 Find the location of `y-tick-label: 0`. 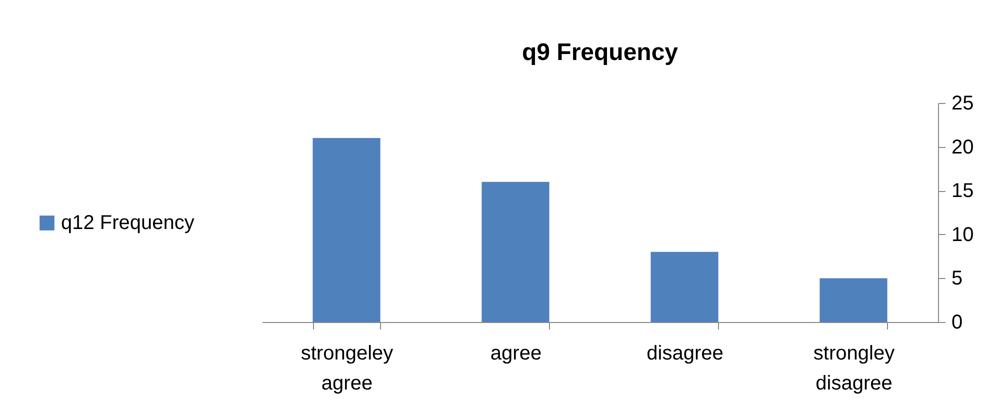

y-tick-label: 0 is located at coordinates (957, 323).